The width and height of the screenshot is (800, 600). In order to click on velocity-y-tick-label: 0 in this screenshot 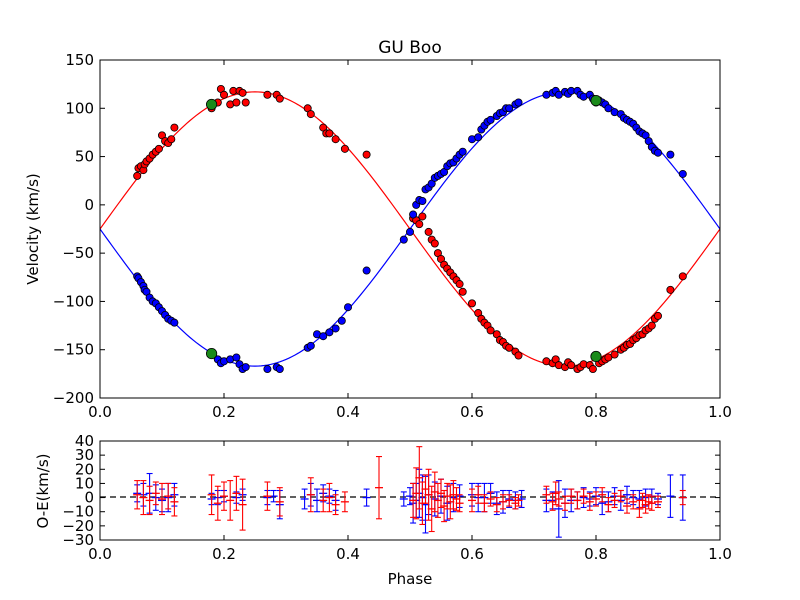, I will do `click(89, 205)`.